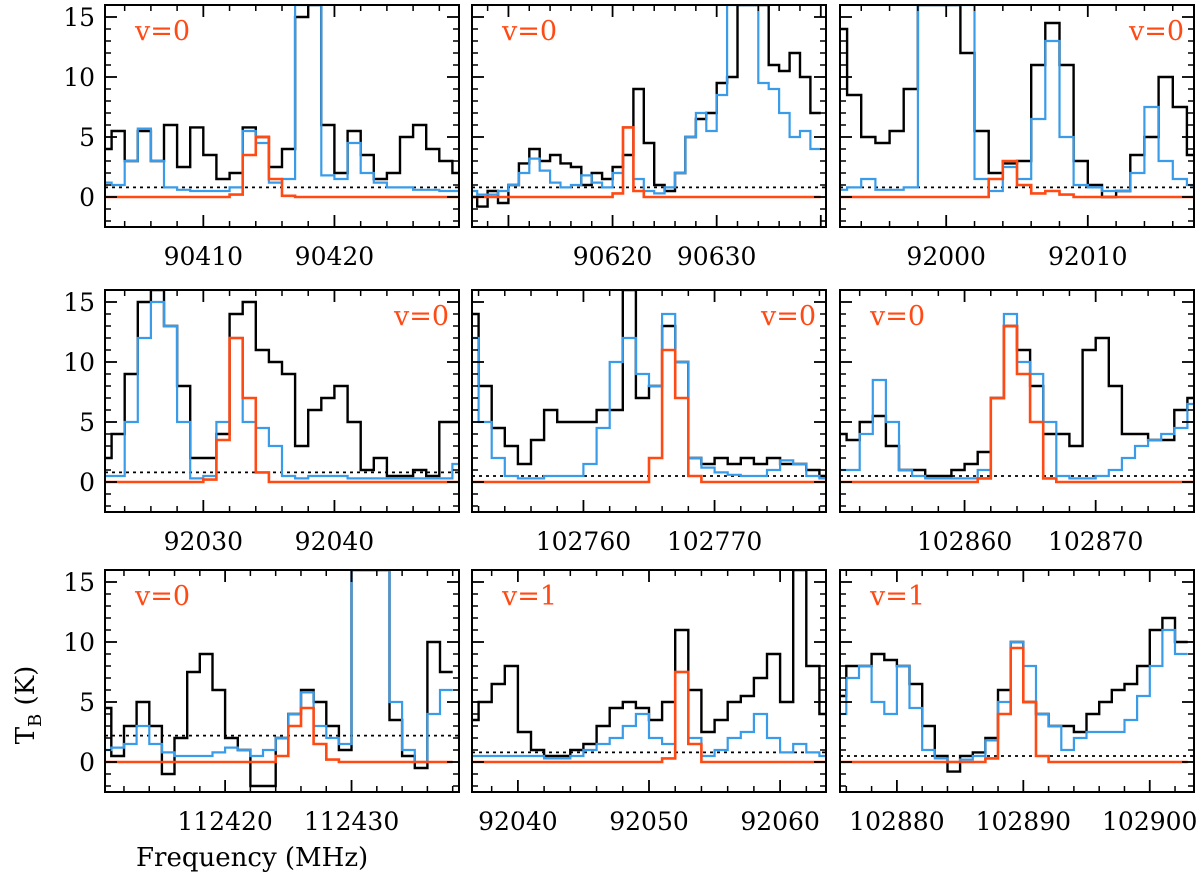  What do you see at coordinates (896, 821) in the screenshot?
I see `x-tick-label: 102880` at bounding box center [896, 821].